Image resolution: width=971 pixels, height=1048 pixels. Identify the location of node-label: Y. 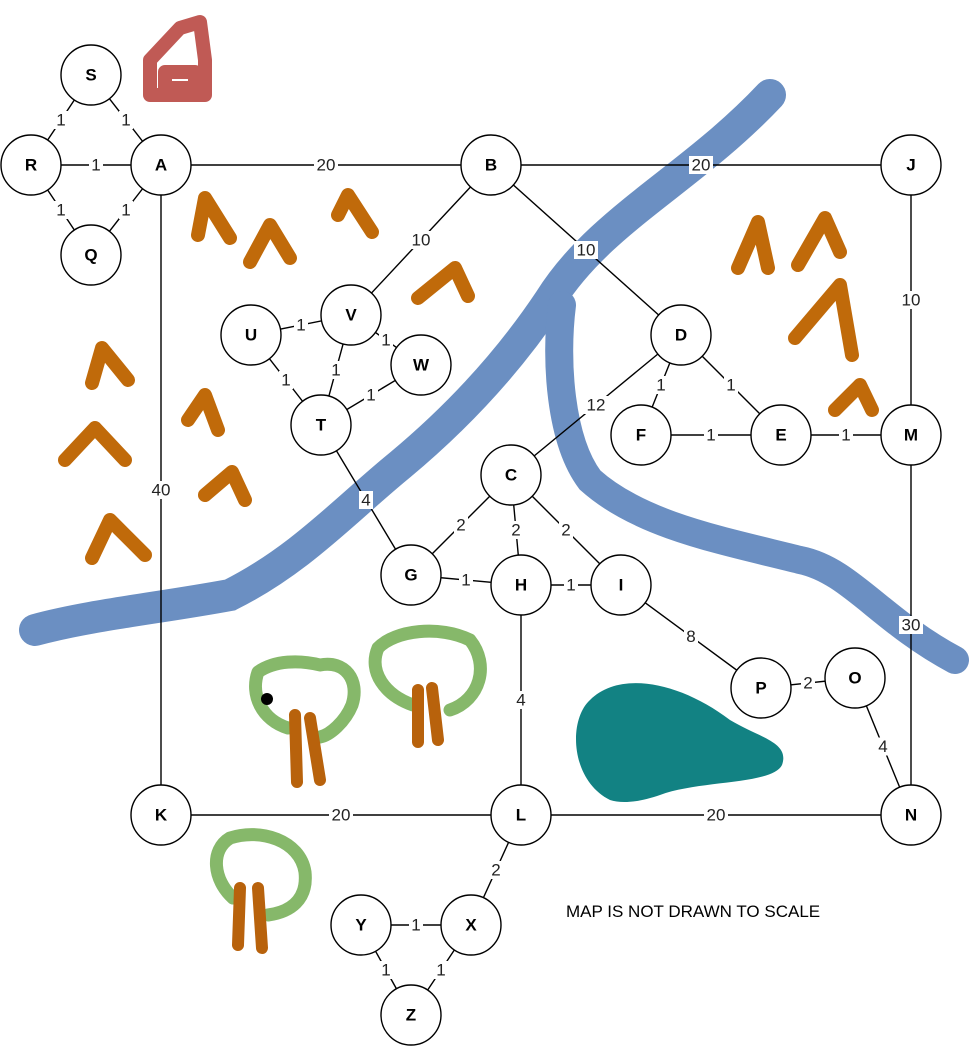
(361, 925).